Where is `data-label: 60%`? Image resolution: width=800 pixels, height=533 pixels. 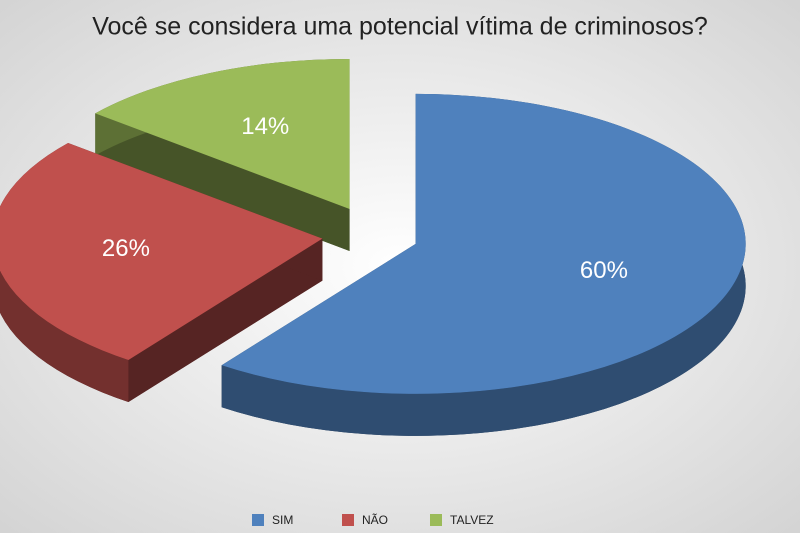 data-label: 60% is located at coordinates (604, 270).